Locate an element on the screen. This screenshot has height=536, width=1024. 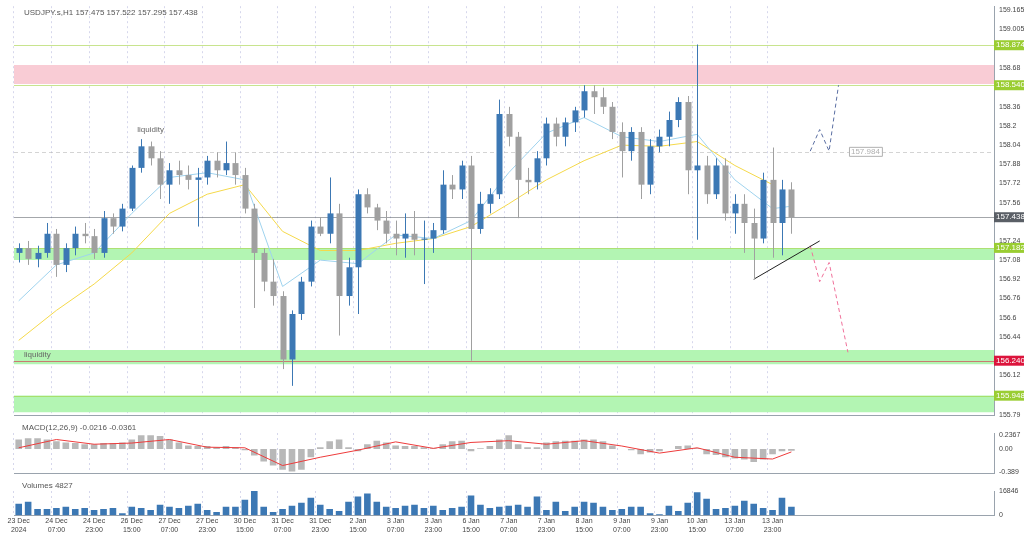
annotation: liquidity is located at coordinates (150, 129).